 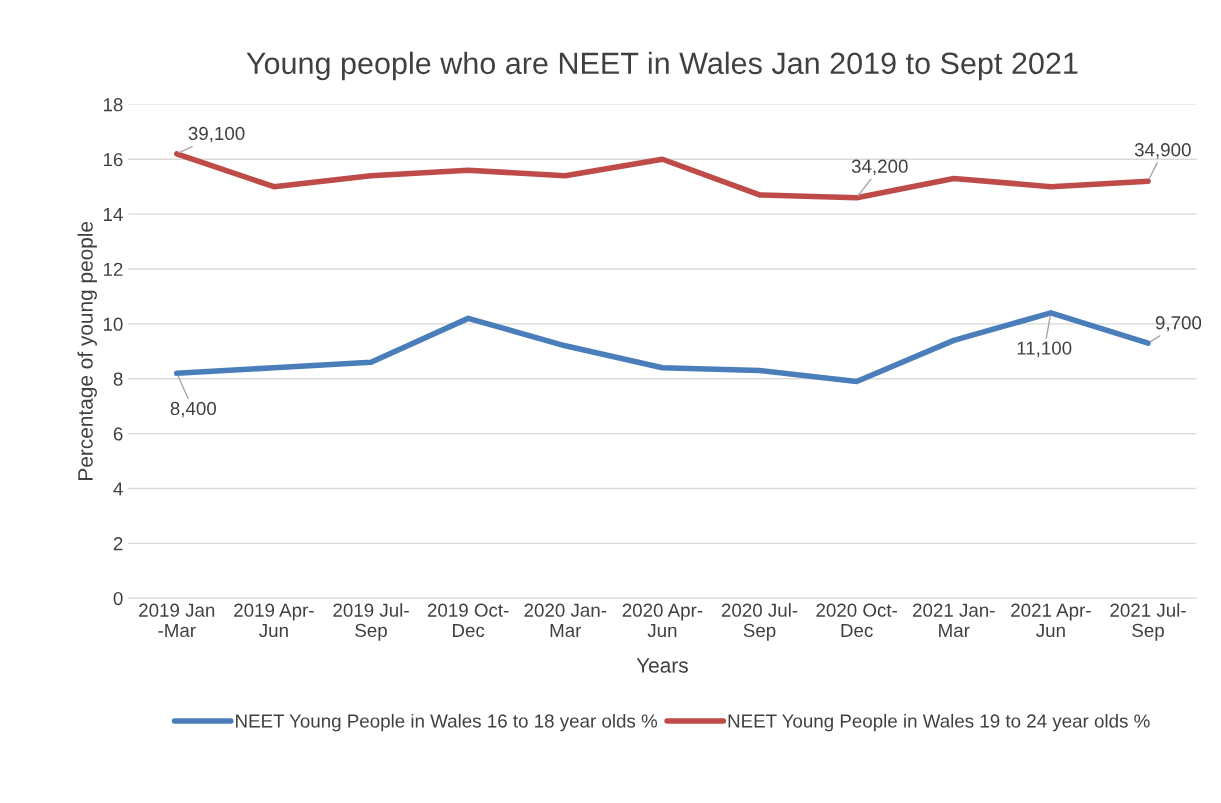 What do you see at coordinates (118, 489) in the screenshot?
I see `y-tick-label: 4` at bounding box center [118, 489].